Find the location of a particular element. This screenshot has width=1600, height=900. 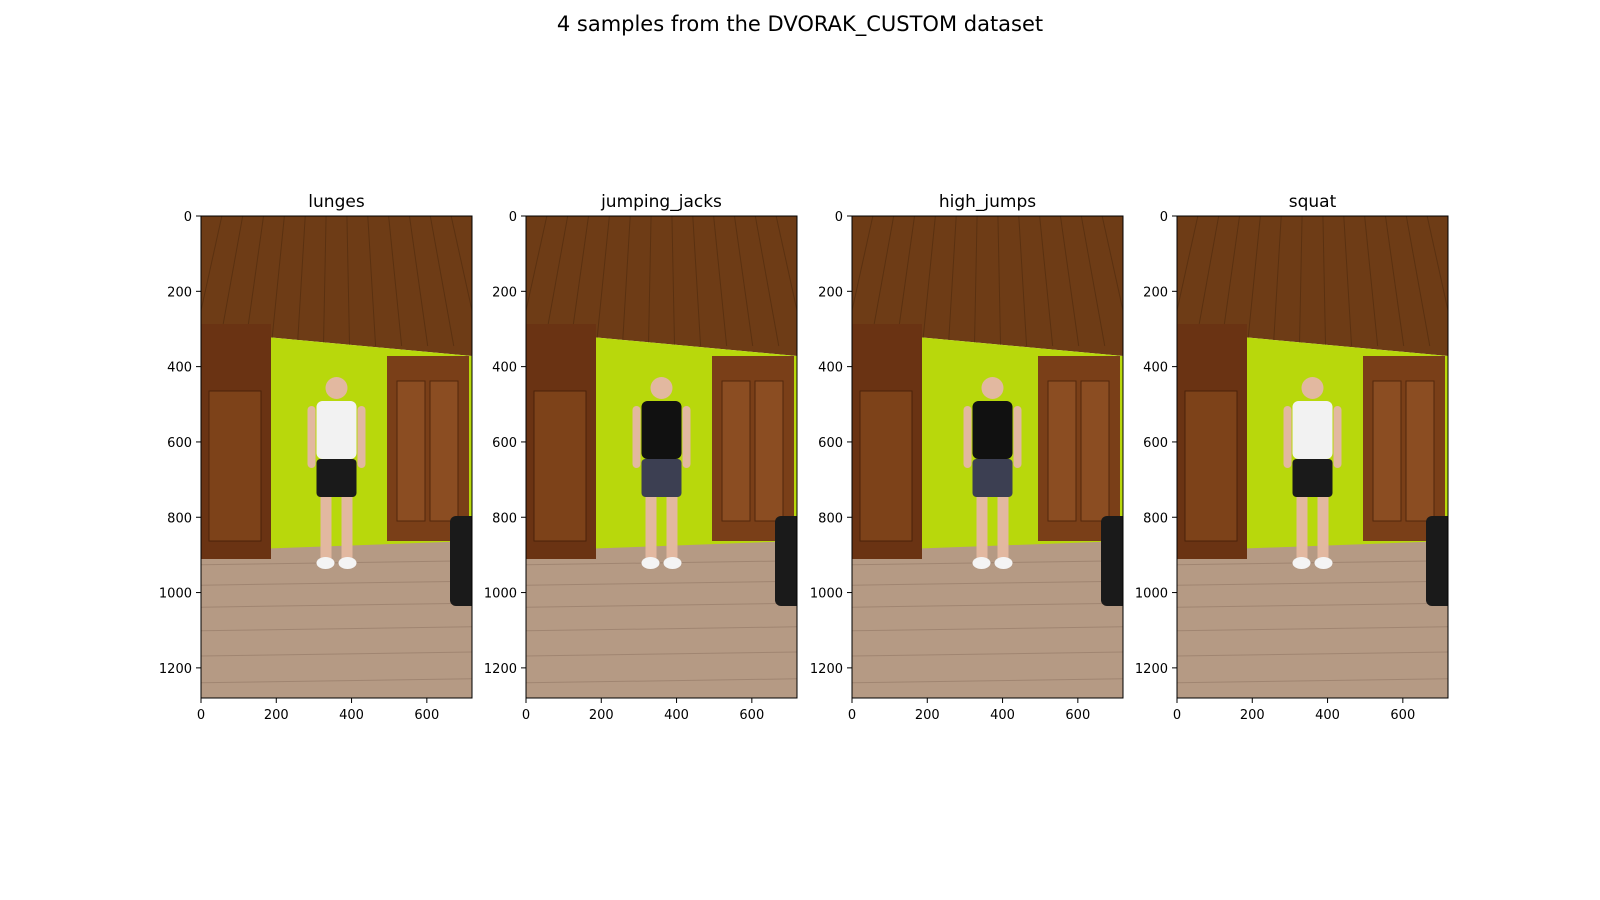

y-tick-label: 1200 is located at coordinates (500, 669).